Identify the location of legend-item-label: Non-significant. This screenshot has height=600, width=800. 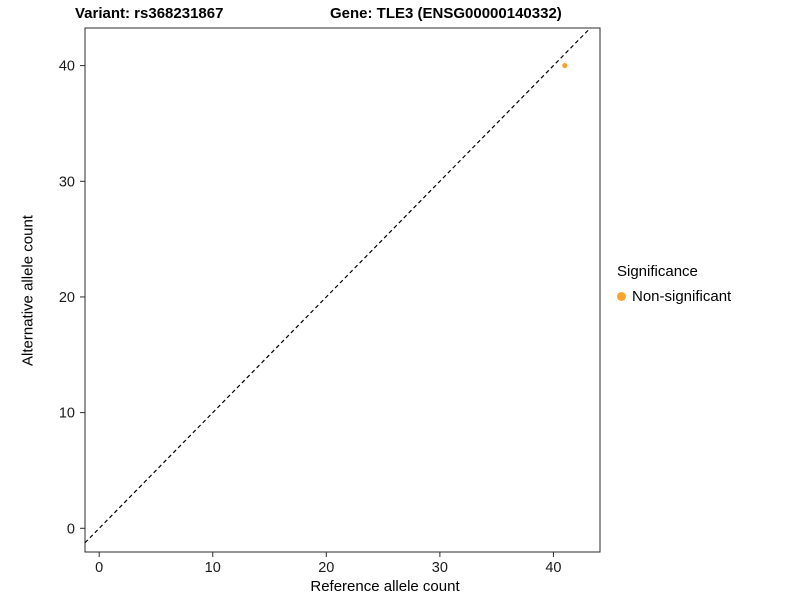
(682, 296).